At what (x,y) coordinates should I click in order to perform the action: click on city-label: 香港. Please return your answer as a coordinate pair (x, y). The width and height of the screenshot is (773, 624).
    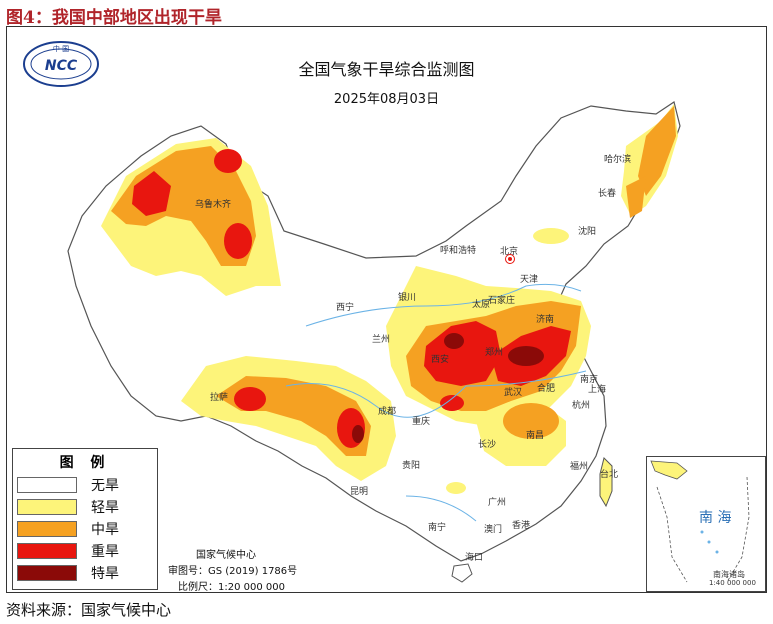
    Looking at the image, I should click on (521, 526).